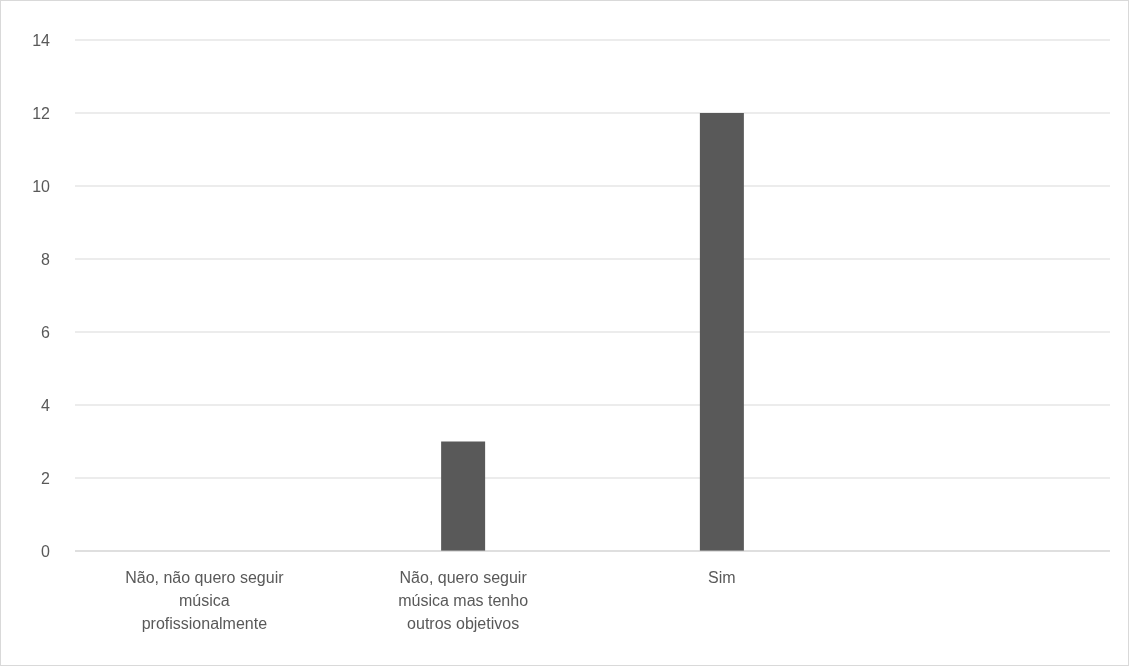 Image resolution: width=1129 pixels, height=666 pixels. I want to click on x-tick-label: Sim, so click(722, 577).